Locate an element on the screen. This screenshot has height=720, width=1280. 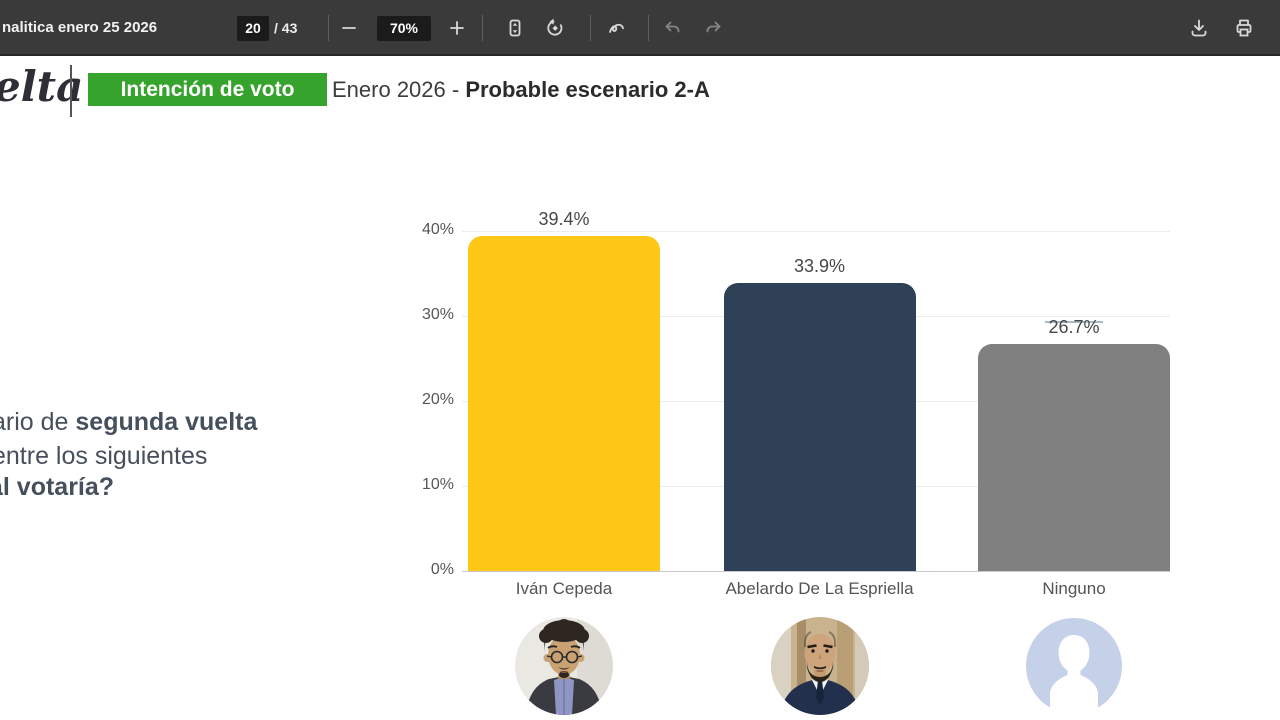
y-axis-tick-label: 20% is located at coordinates (437, 399).